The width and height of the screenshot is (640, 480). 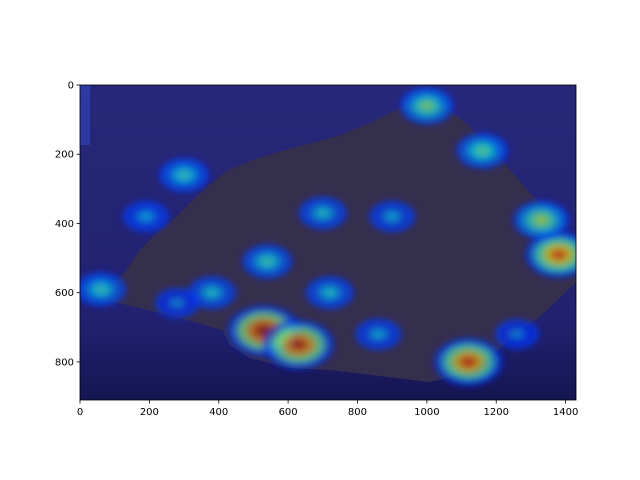 I want to click on x-tick-label: 600, so click(x=288, y=412).